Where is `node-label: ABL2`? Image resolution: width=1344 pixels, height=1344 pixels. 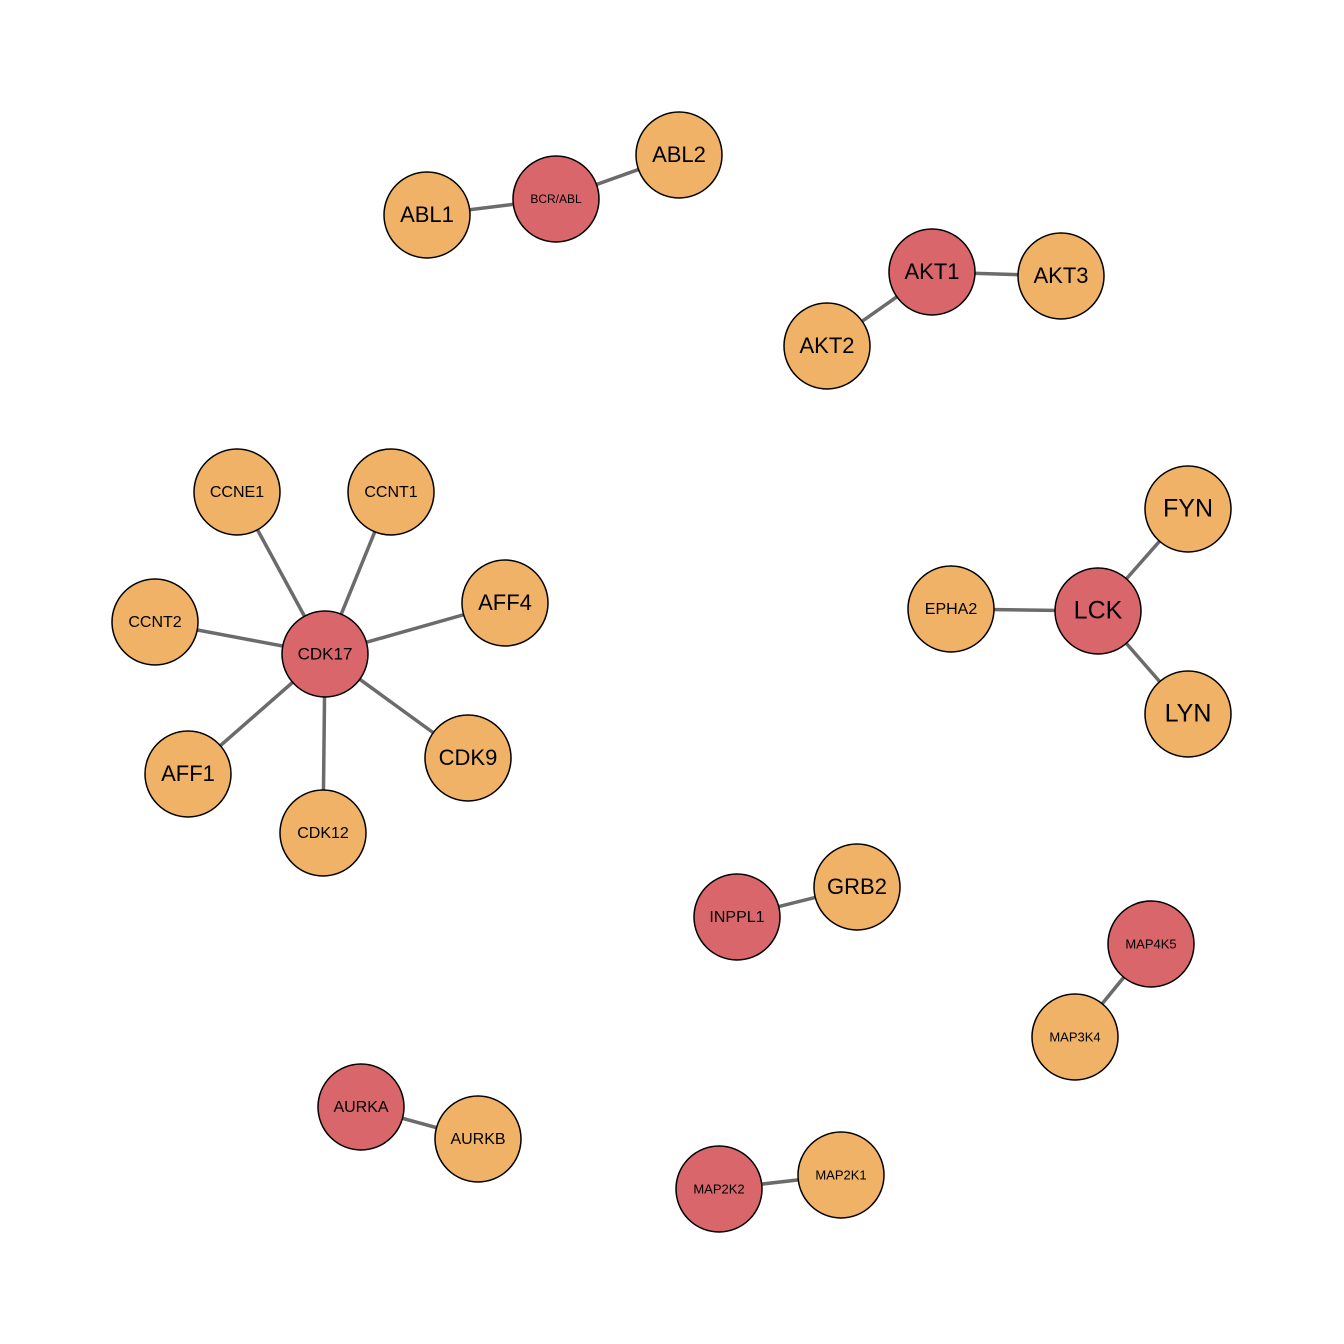
node-label: ABL2 is located at coordinates (679, 154).